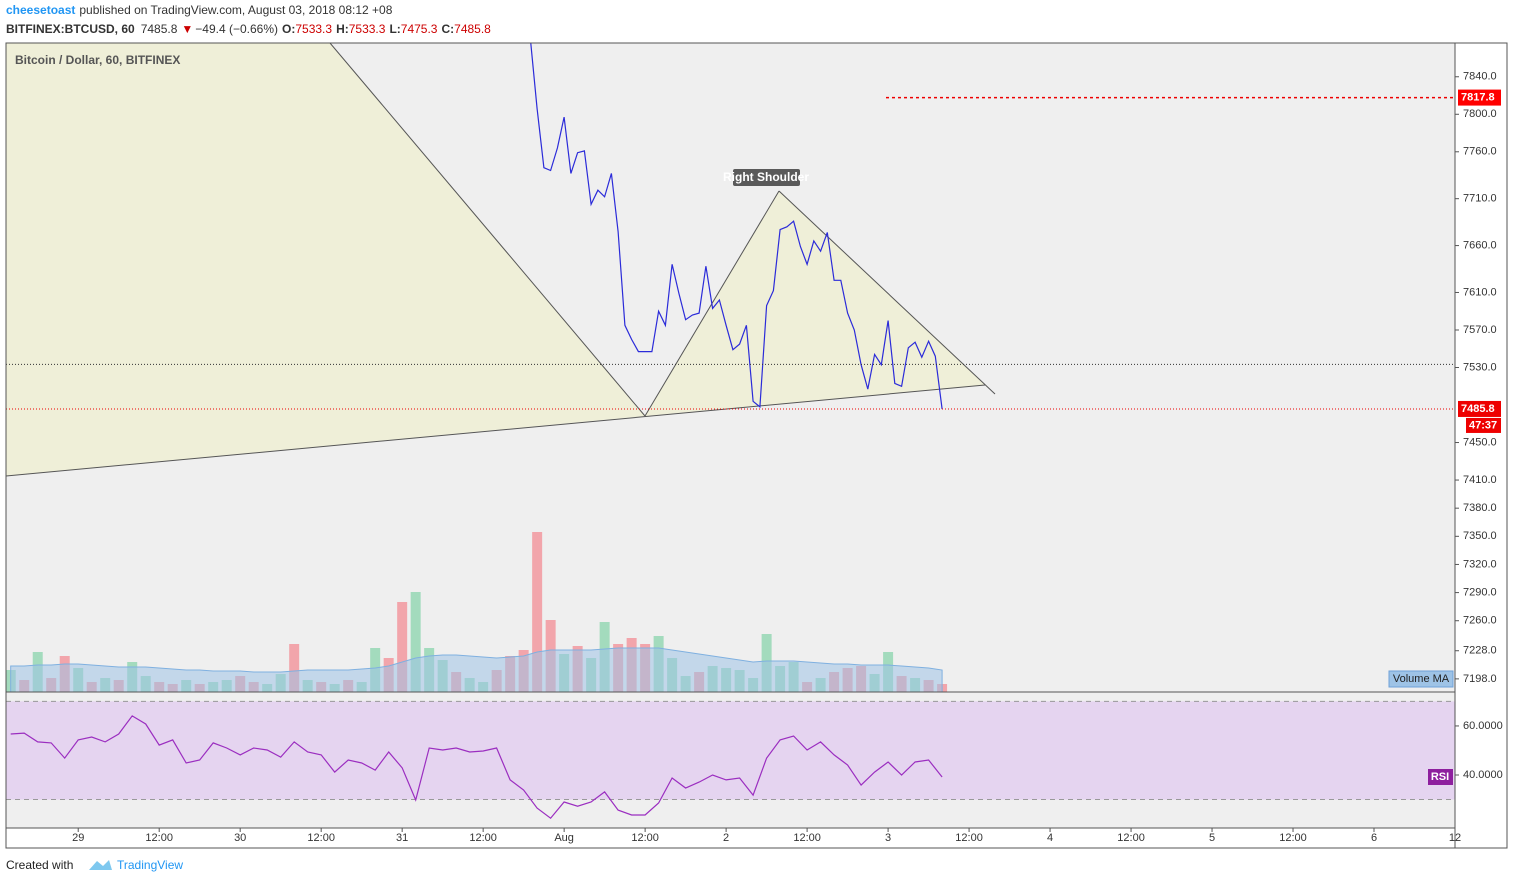 The width and height of the screenshot is (1514, 883). I want to click on x-tick-label: 5, so click(1212, 838).